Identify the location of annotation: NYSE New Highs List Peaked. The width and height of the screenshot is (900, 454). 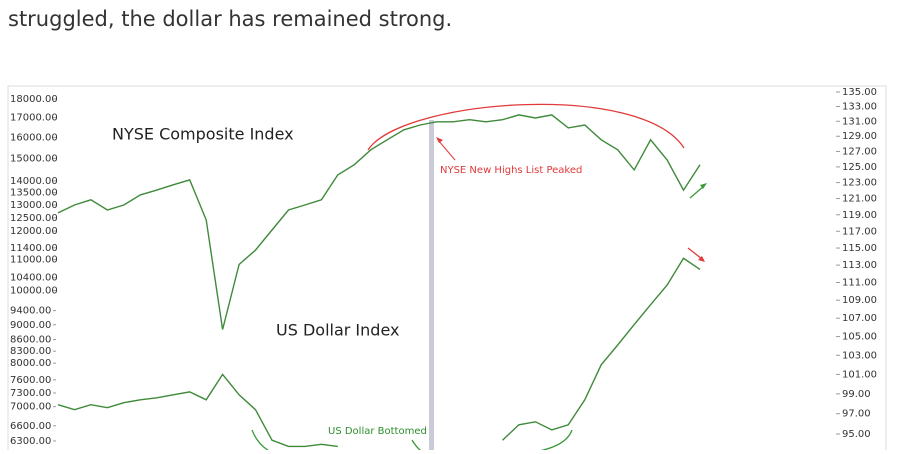
(511, 170).